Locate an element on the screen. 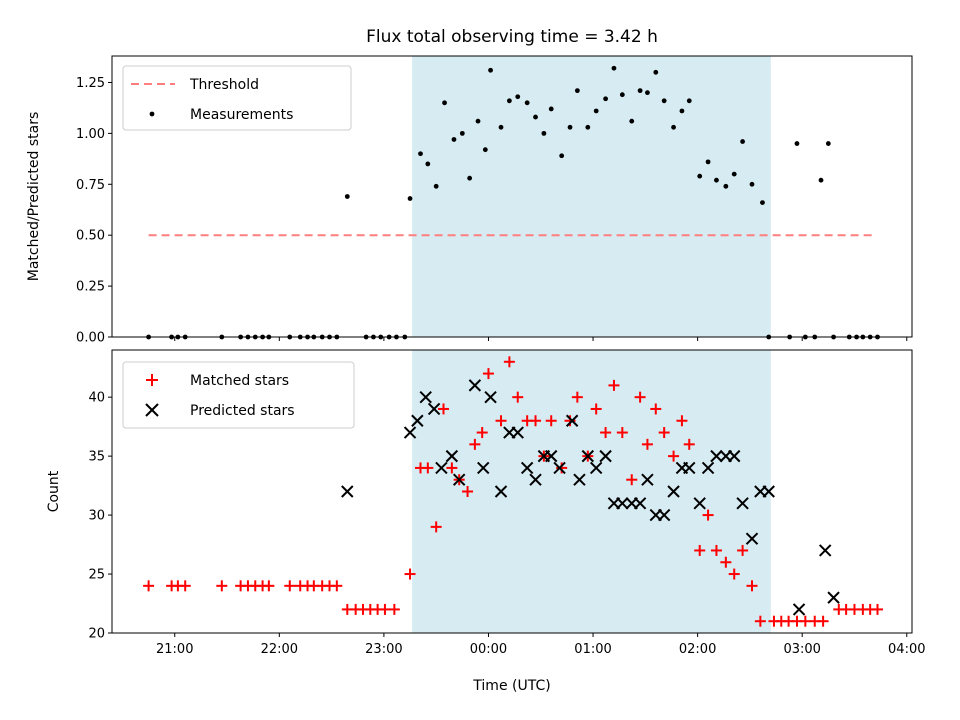 This screenshot has width=960, height=720. y-tick-label: 40 is located at coordinates (96, 398).